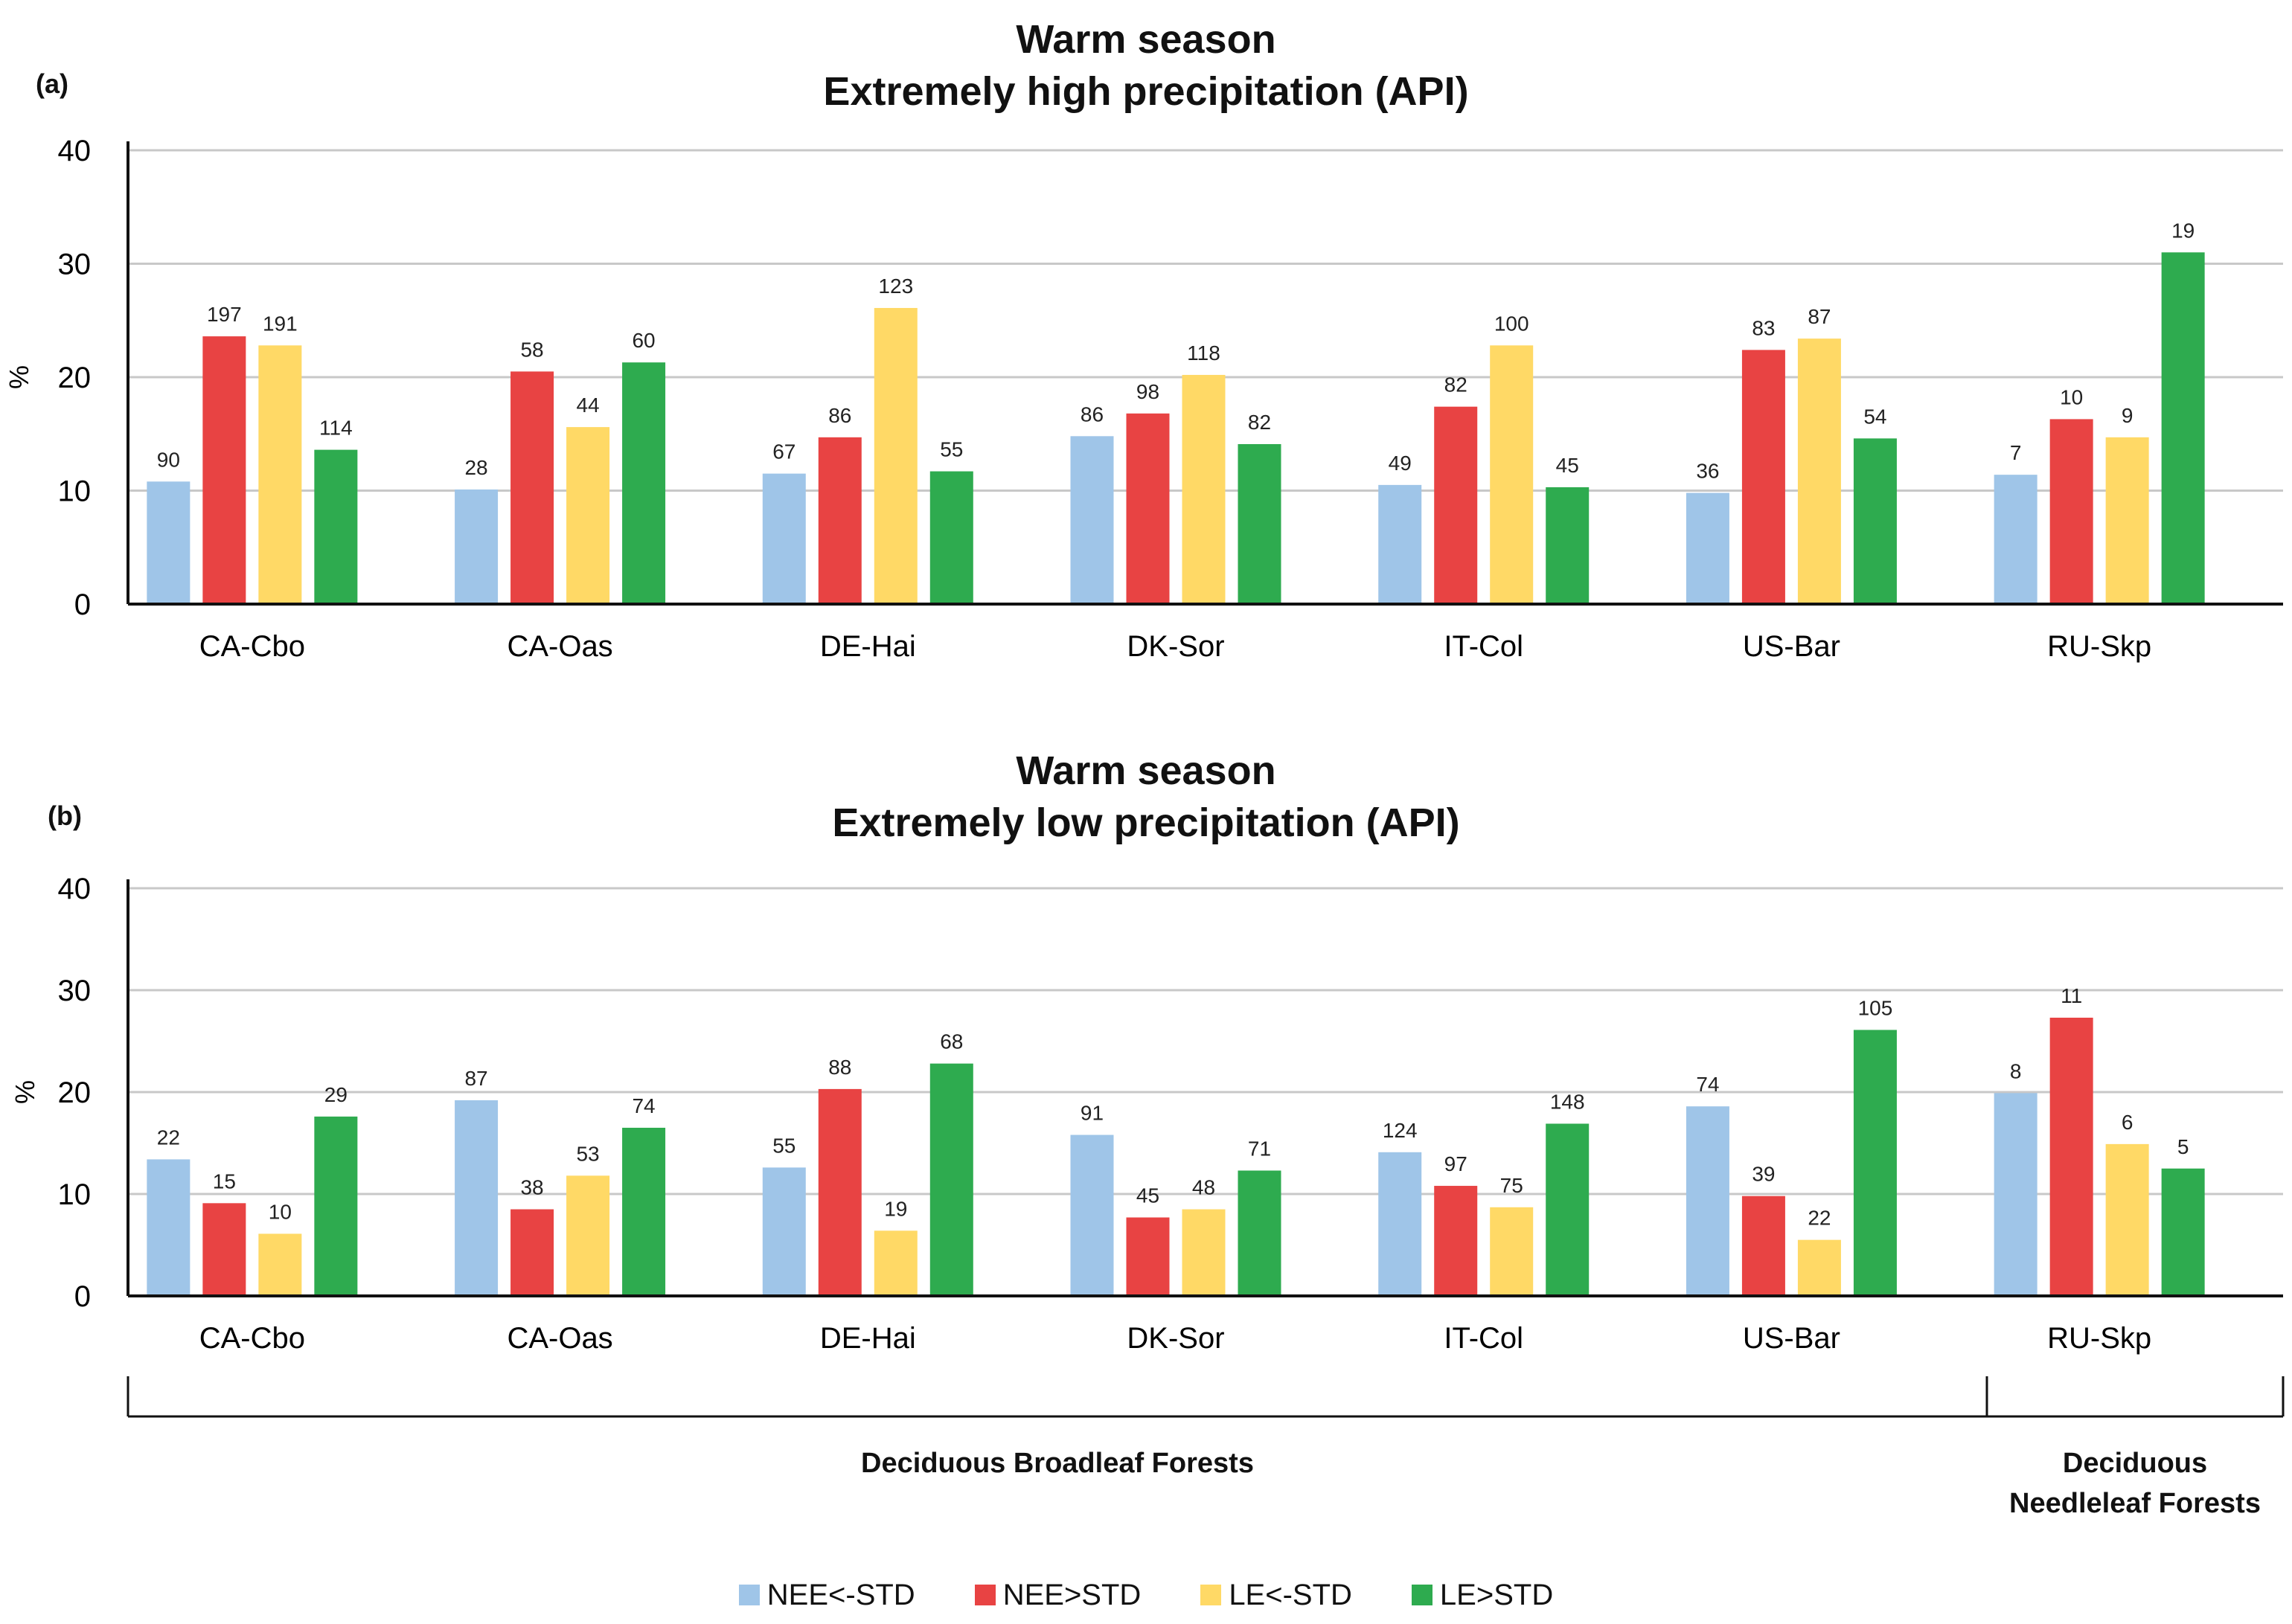  Describe the element at coordinates (839, 1067) in the screenshot. I see `bar-count-label-b-de-hai-nee-std: 88` at that location.